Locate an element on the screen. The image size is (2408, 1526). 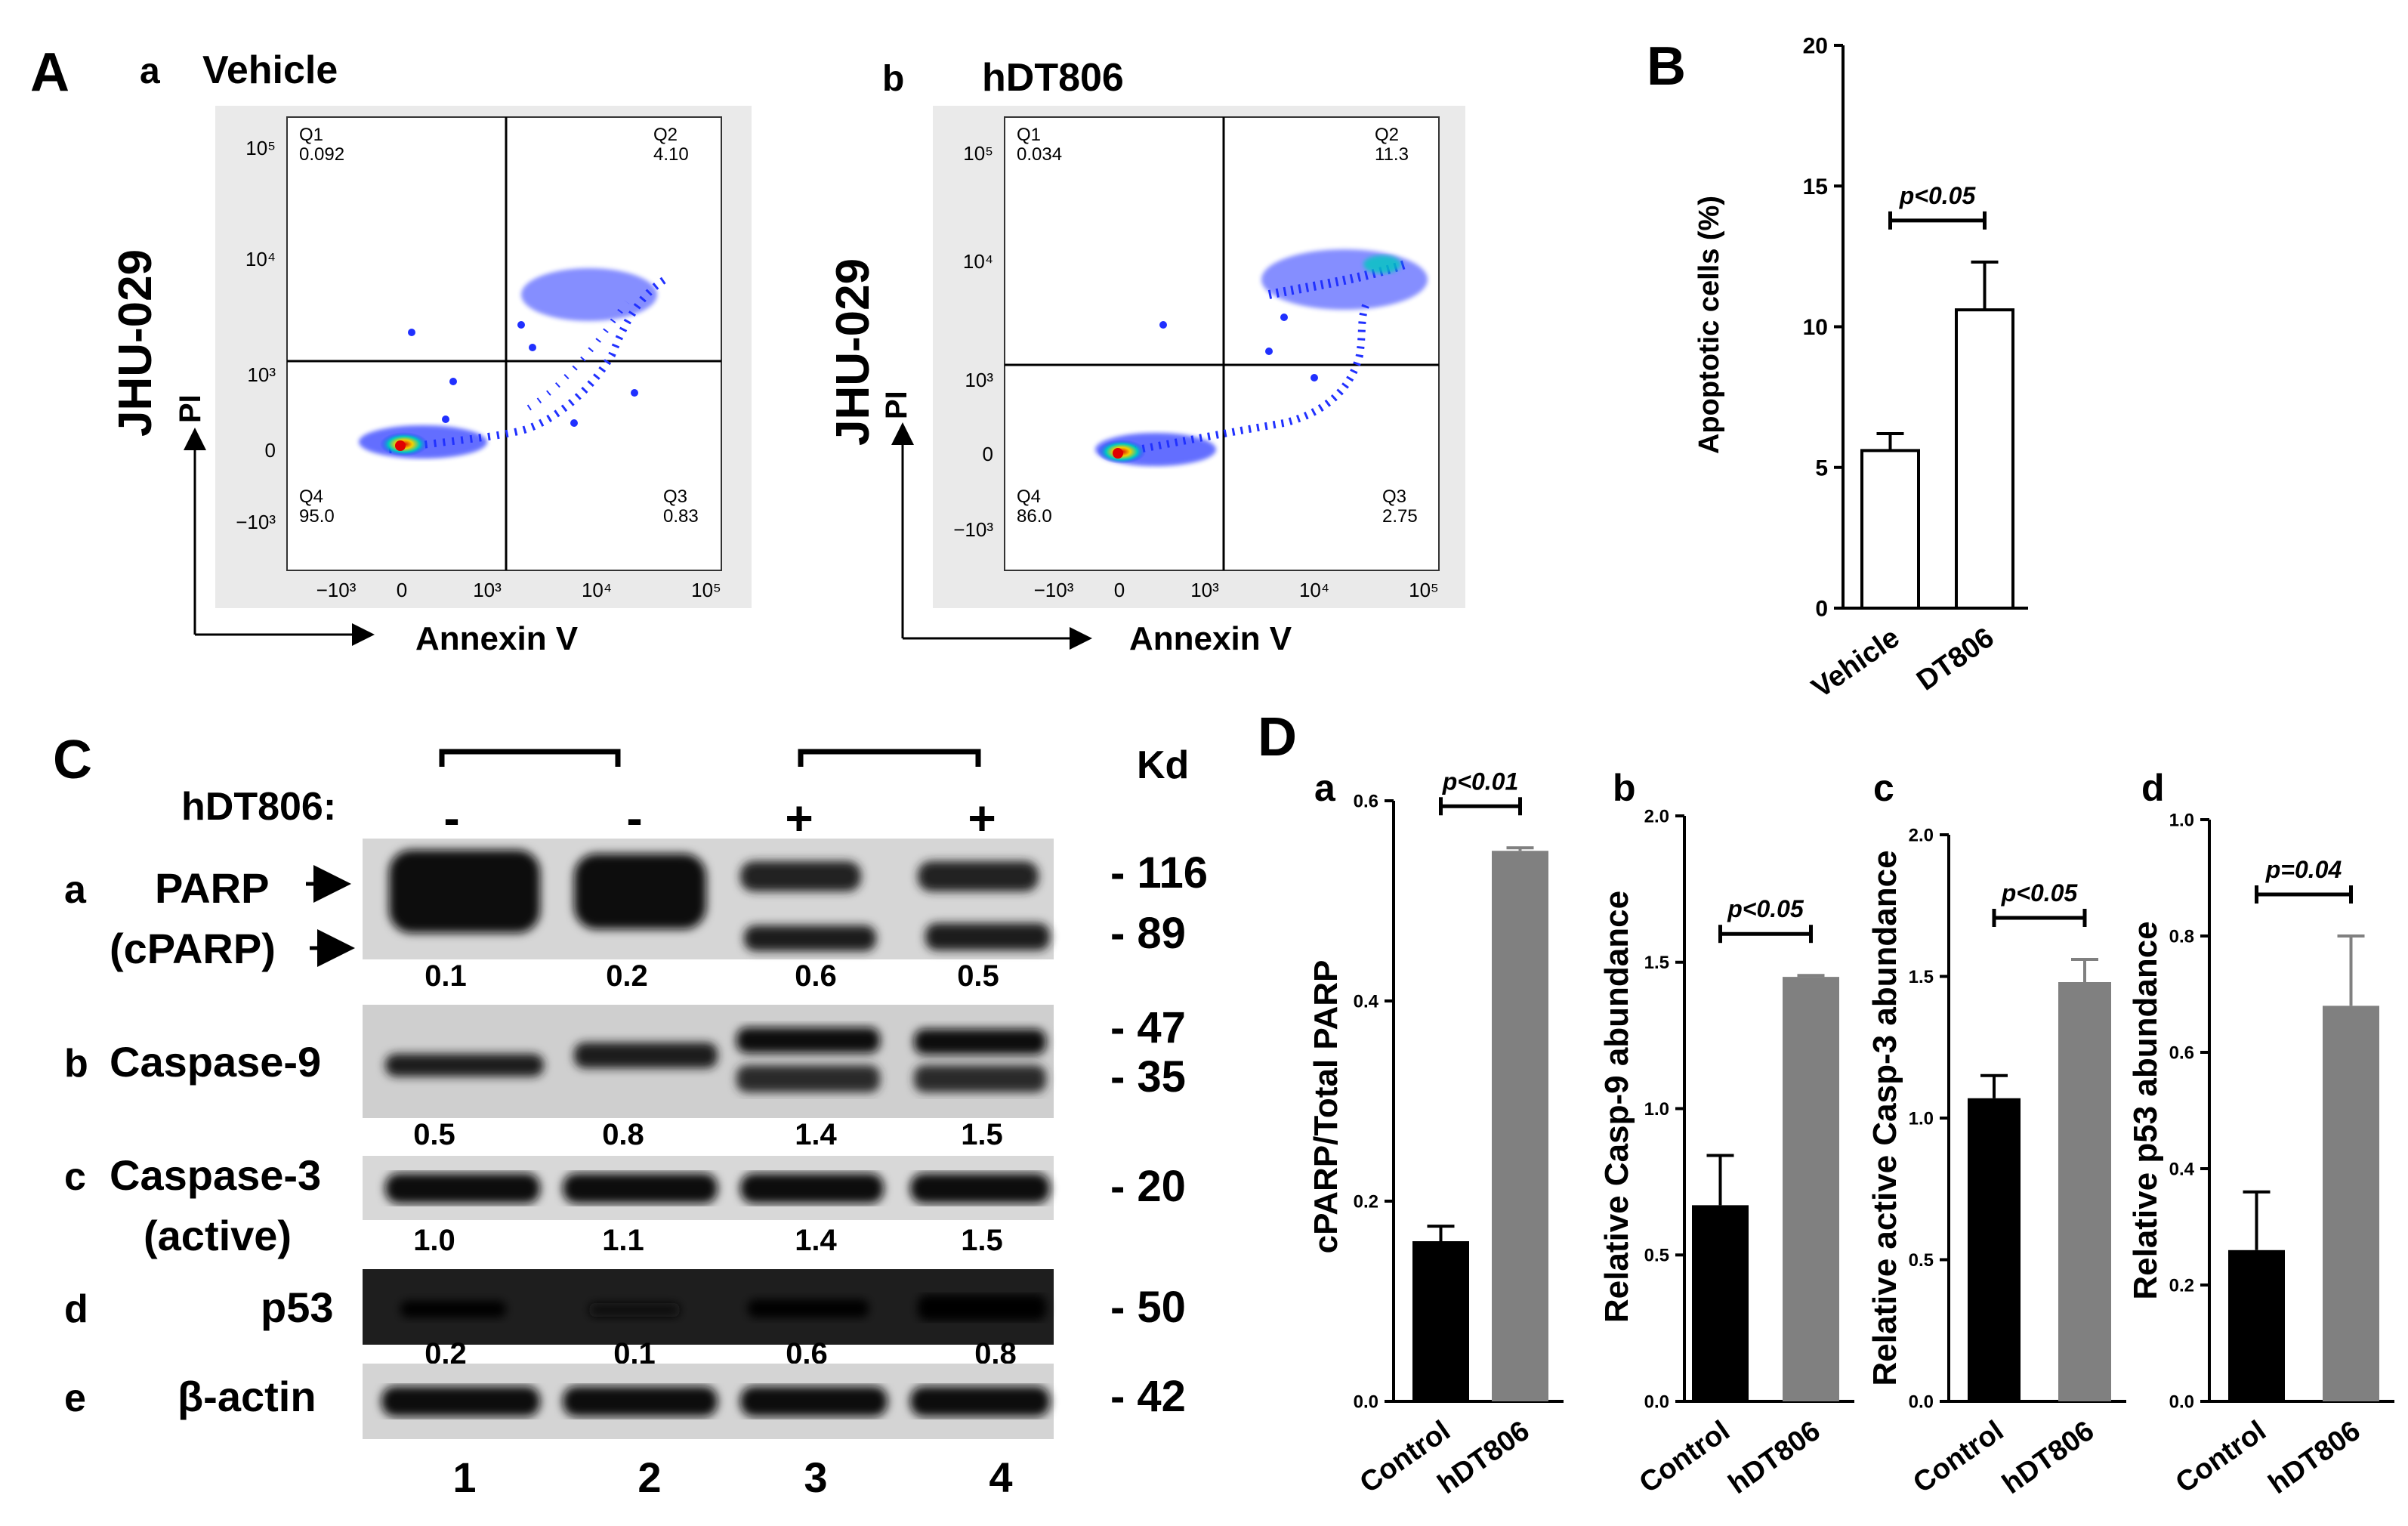
blot-row-letter: a is located at coordinates (75, 890).